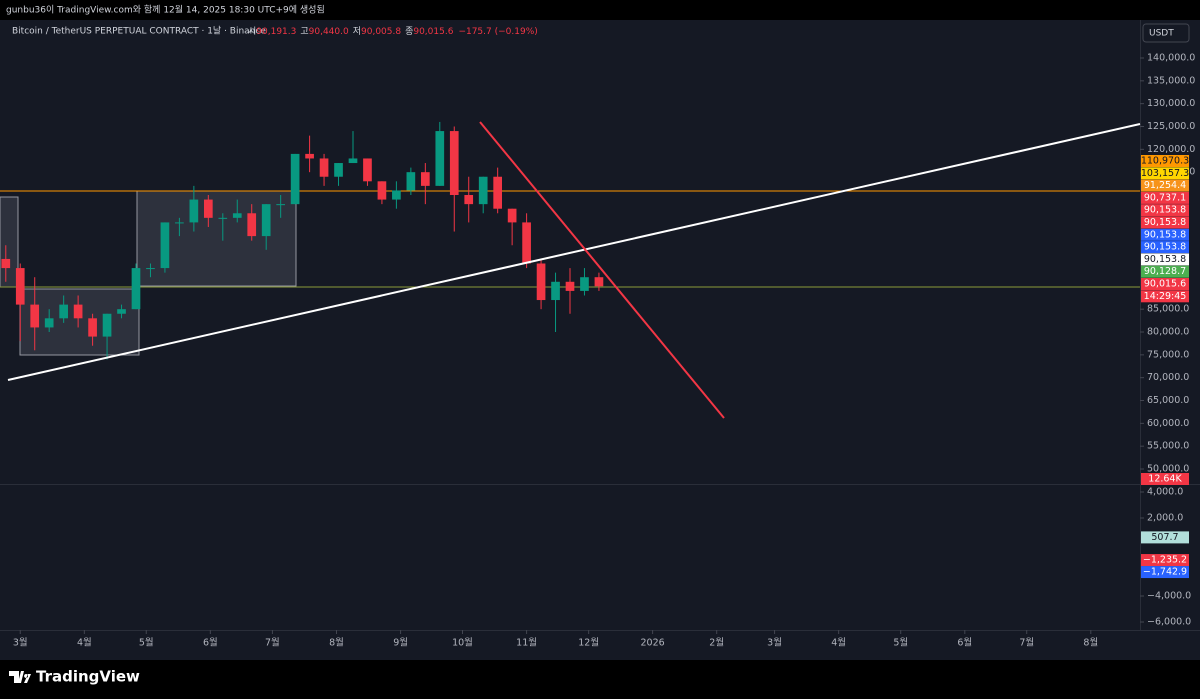  What do you see at coordinates (1168, 377) in the screenshot?
I see `y-tick-label: 70,000.0` at bounding box center [1168, 377].